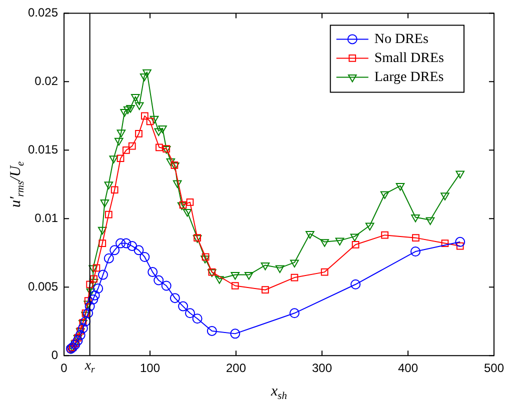 The height and width of the screenshot is (408, 510). Describe the element at coordinates (43, 286) in the screenshot. I see `y-tick-label: 0.005` at that location.